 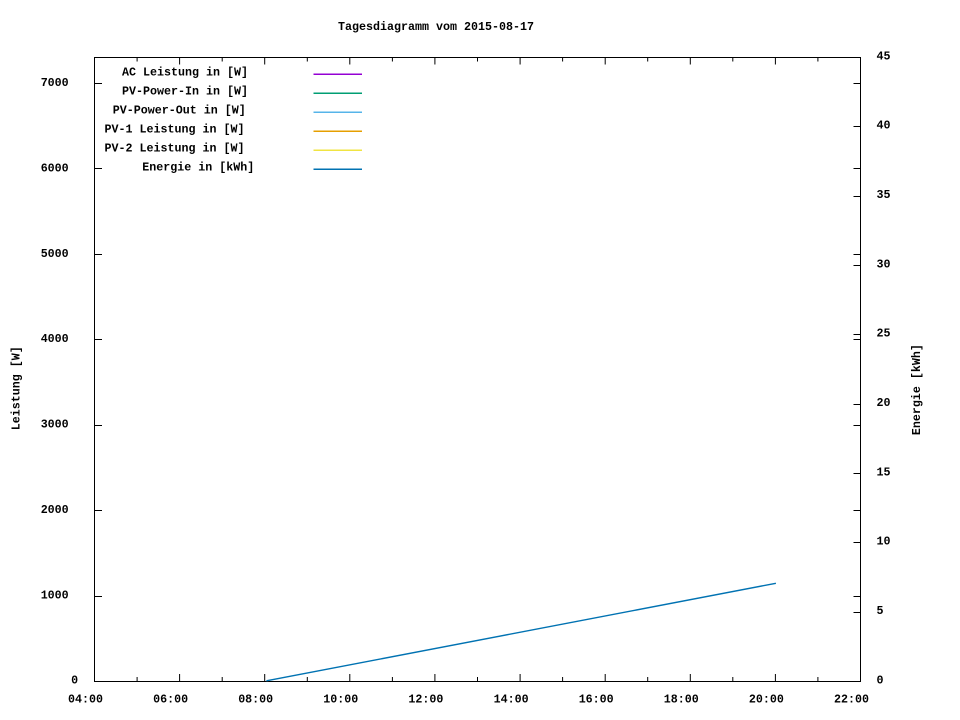 I want to click on svg-text: 18:00, so click(x=681, y=700).